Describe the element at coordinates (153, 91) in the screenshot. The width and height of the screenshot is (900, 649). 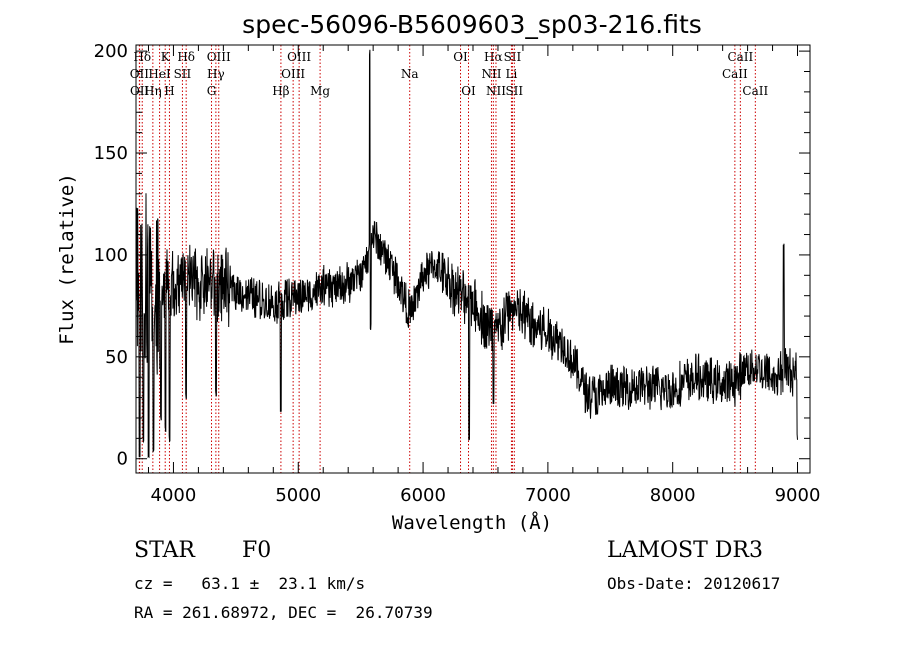
I see `line-label-hη: Hη` at that location.